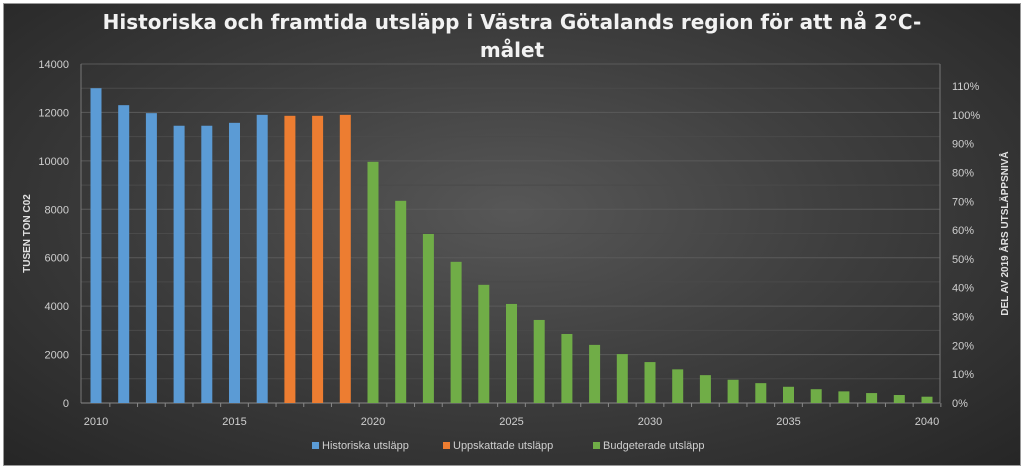 The width and height of the screenshot is (1024, 469). Describe the element at coordinates (373, 422) in the screenshot. I see `x-tick-label: 2020` at that location.